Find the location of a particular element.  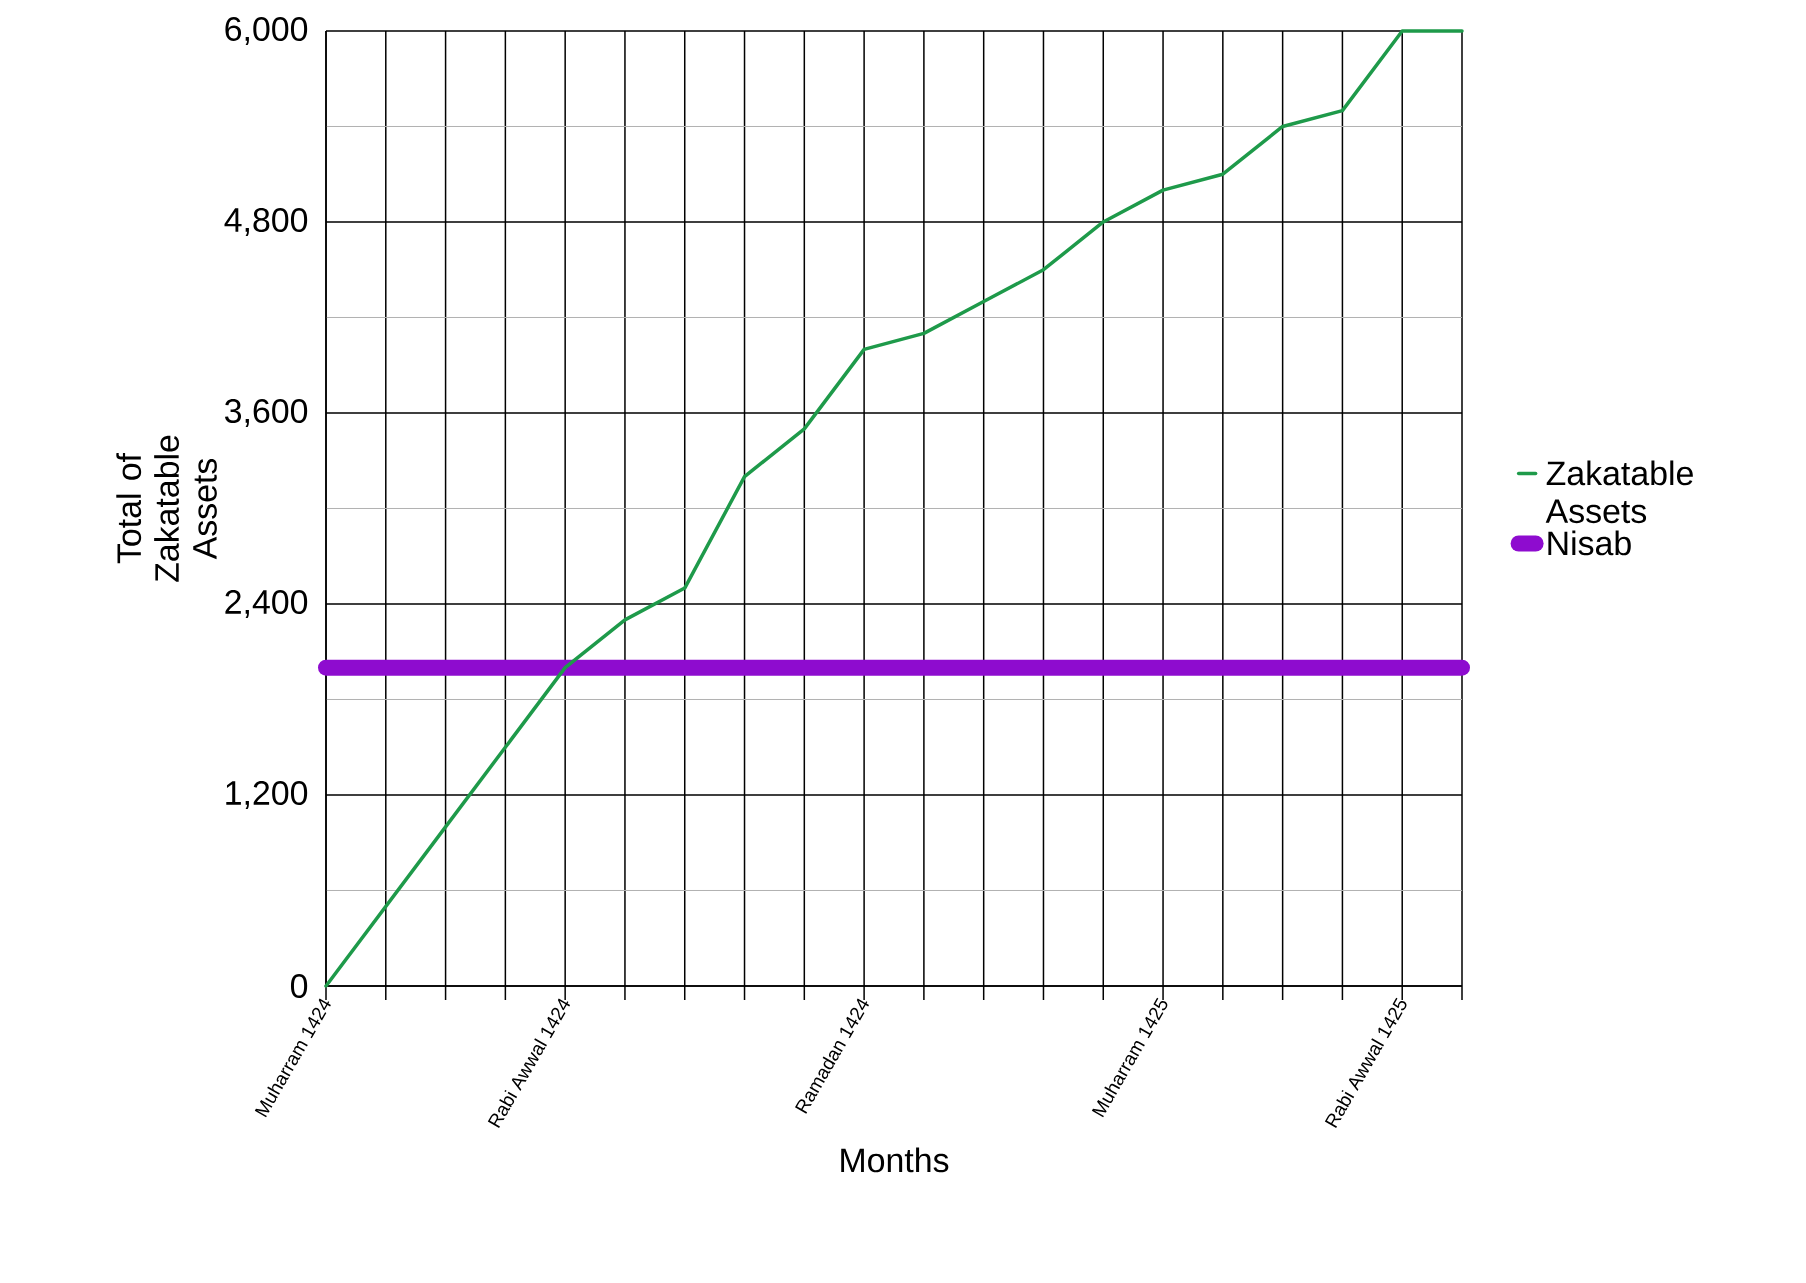

legend-label: Zakatable Assets is located at coordinates (1619, 492).